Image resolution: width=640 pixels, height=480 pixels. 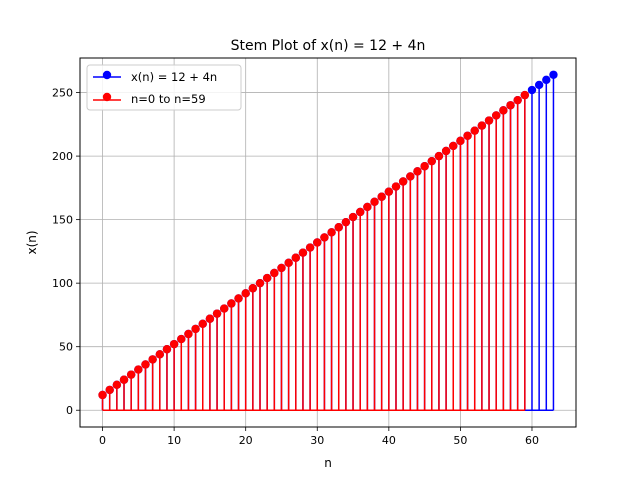 What do you see at coordinates (66, 252) in the screenshot?
I see `y-axis-ticks: 0 50 100 150 200 250` at bounding box center [66, 252].